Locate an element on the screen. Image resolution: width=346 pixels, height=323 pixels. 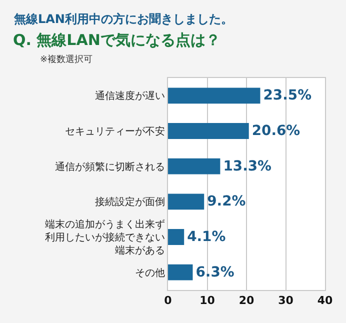
data-label: 20.6% is located at coordinates (276, 130).